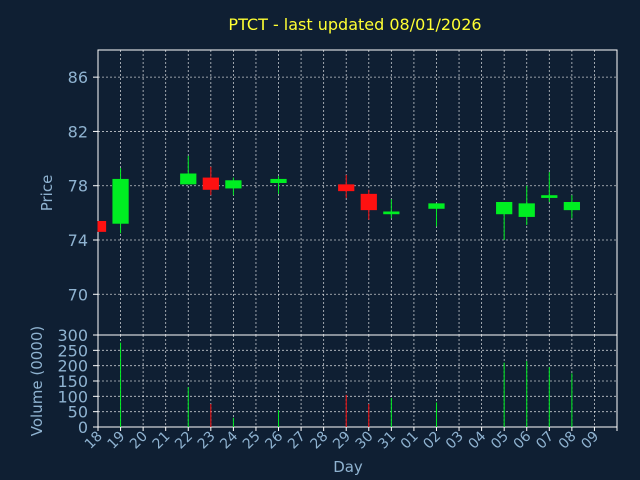 This screenshot has height=480, width=640. I want to click on volume-tick-label: 200, so click(72, 366).